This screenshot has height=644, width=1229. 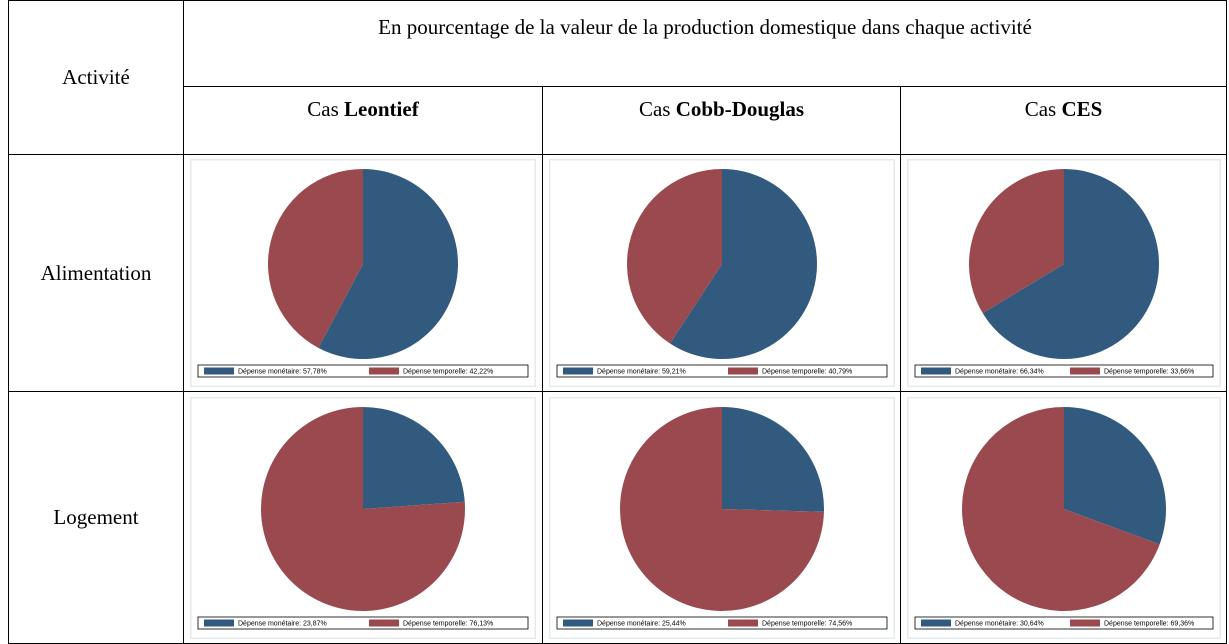 What do you see at coordinates (96, 517) in the screenshot?
I see `row-label: Logement` at bounding box center [96, 517].